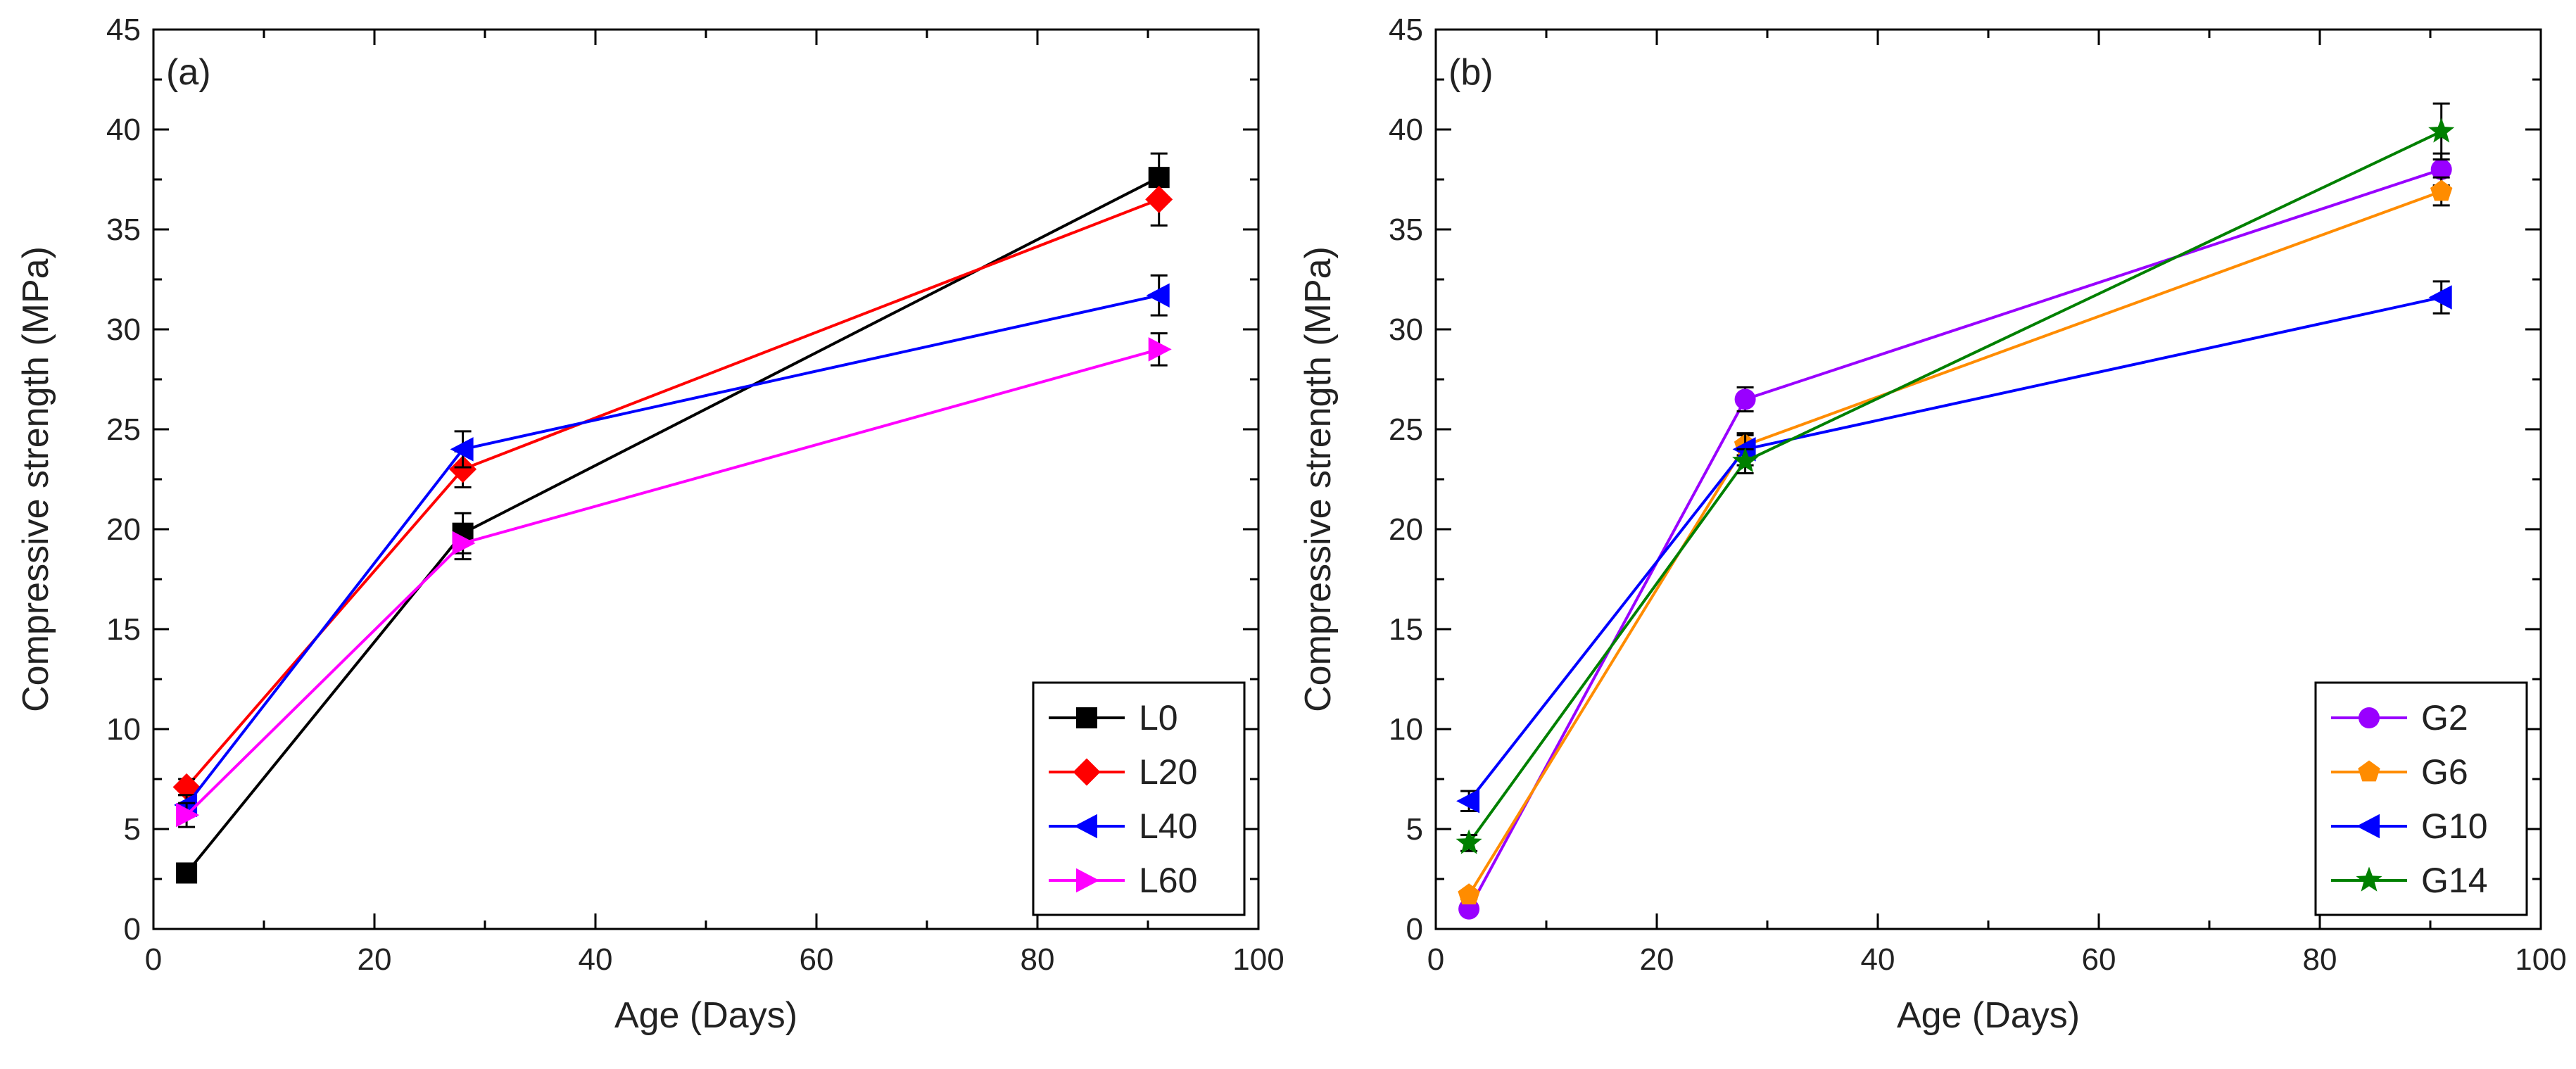 The width and height of the screenshot is (2576, 1069). Describe the element at coordinates (2444, 772) in the screenshot. I see `legend-label-G6: G6` at that location.